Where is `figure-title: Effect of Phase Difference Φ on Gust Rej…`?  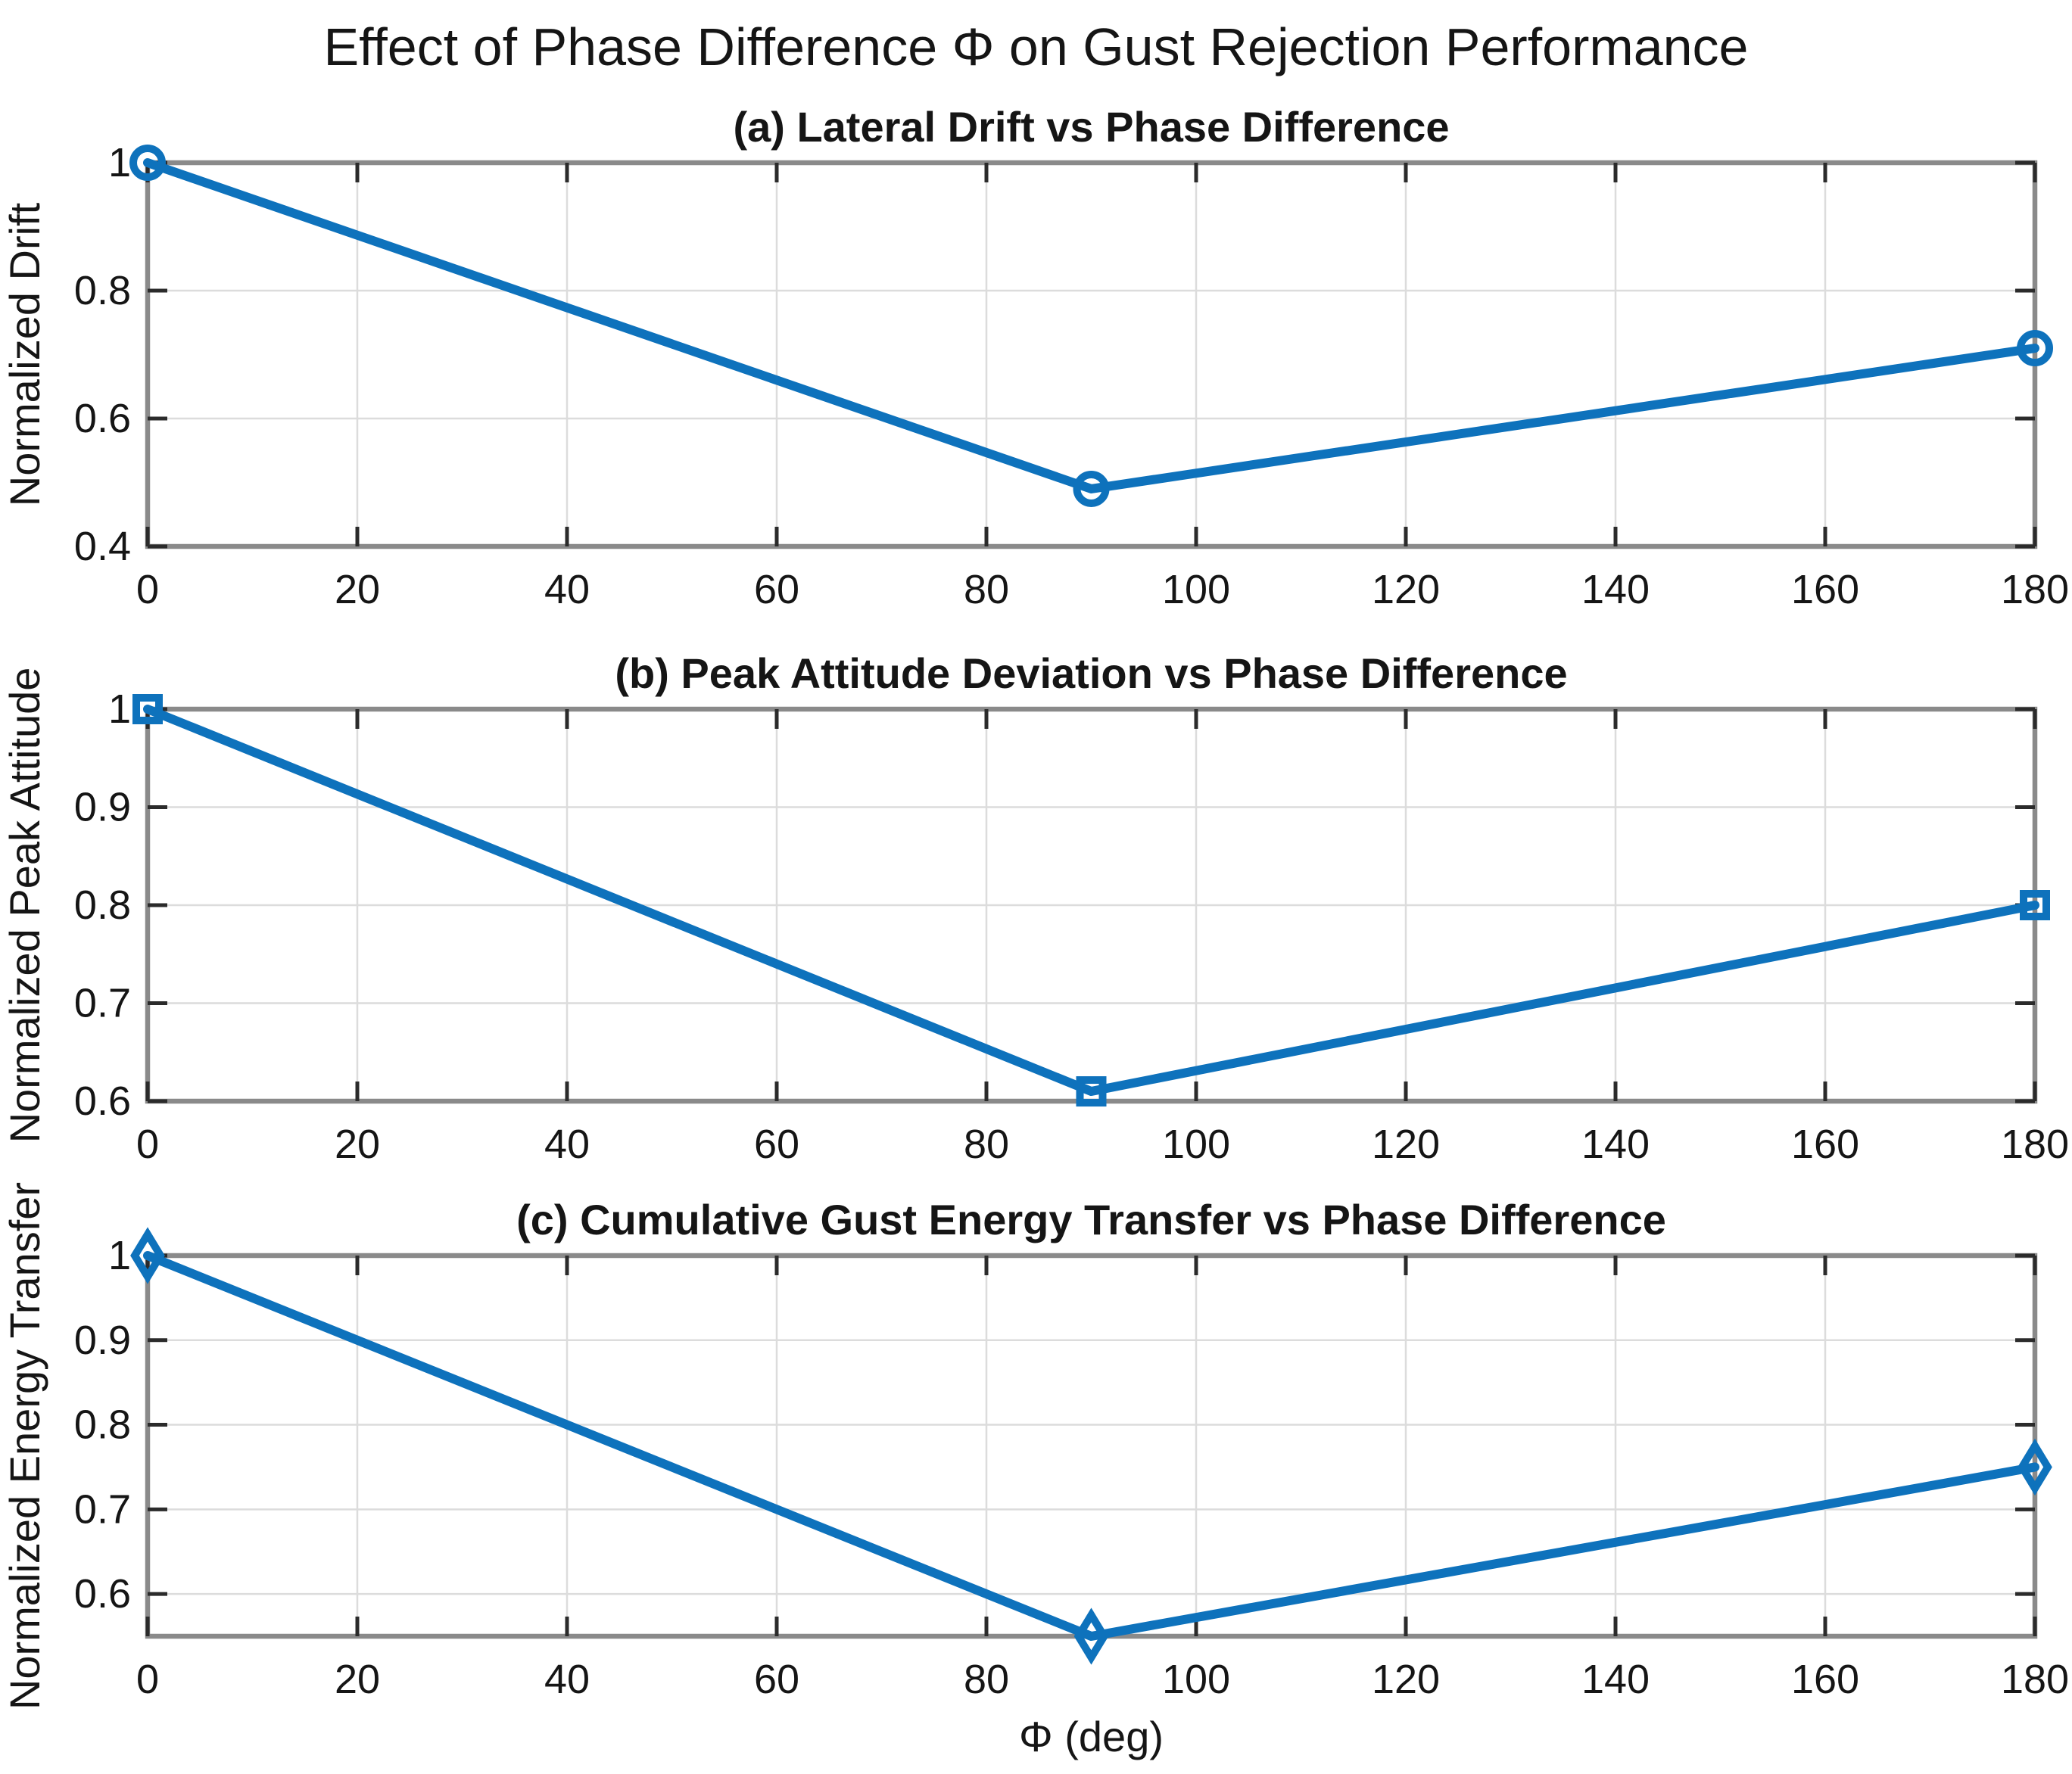 figure-title: Effect of Phase Difference Φ on Gust Rej… is located at coordinates (1036, 46).